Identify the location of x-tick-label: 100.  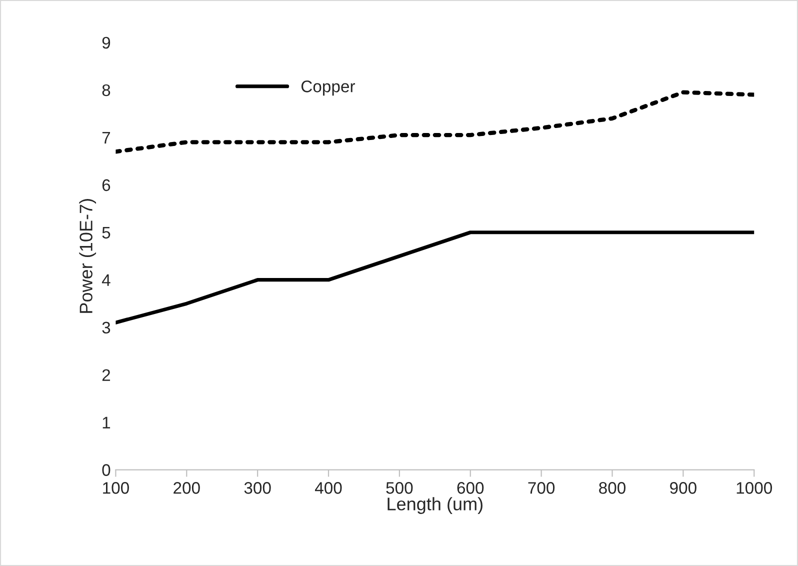
(116, 488).